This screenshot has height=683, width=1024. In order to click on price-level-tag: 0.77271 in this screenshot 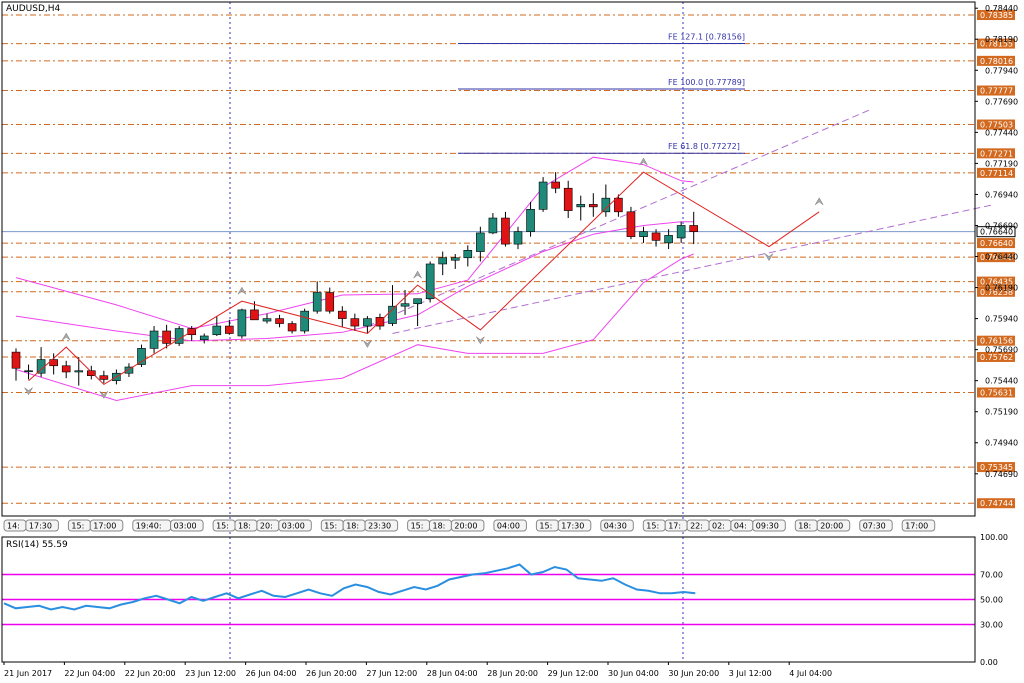, I will do `click(996, 153)`.